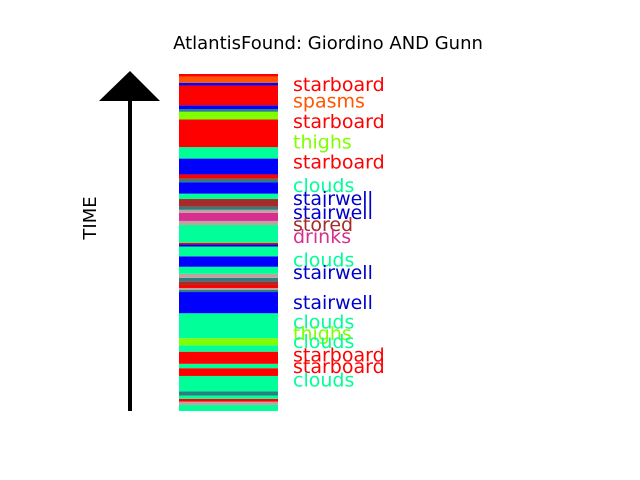  What do you see at coordinates (328, 43) in the screenshot?
I see `chart-title: AtlantisFound: Giordino AND Gunn` at bounding box center [328, 43].